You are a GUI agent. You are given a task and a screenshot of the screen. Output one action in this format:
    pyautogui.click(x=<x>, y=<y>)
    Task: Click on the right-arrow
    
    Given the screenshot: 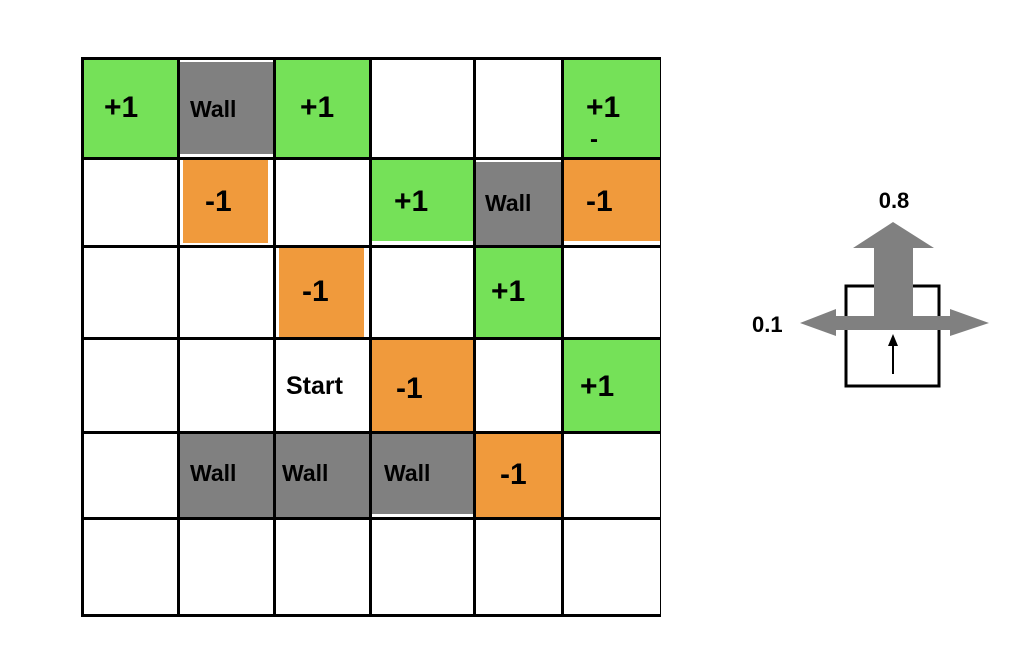 What is the action you would take?
    pyautogui.click(x=939, y=322)
    